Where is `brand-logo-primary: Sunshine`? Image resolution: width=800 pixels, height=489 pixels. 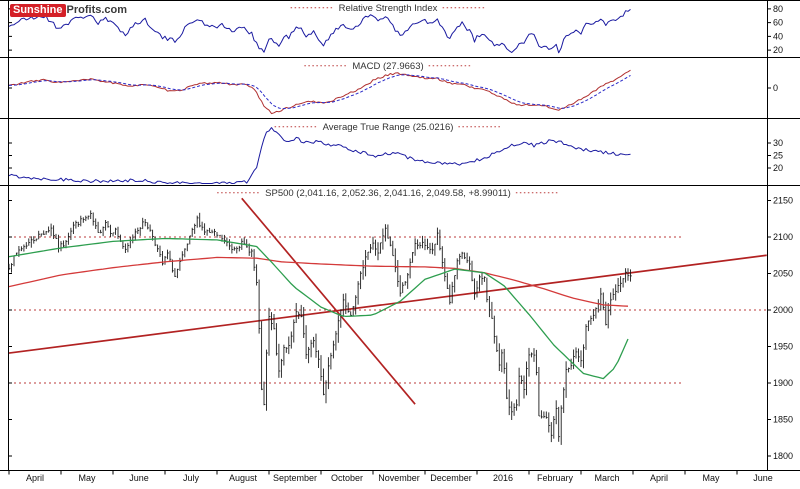
brand-logo-primary: Sunshine is located at coordinates (38, 10).